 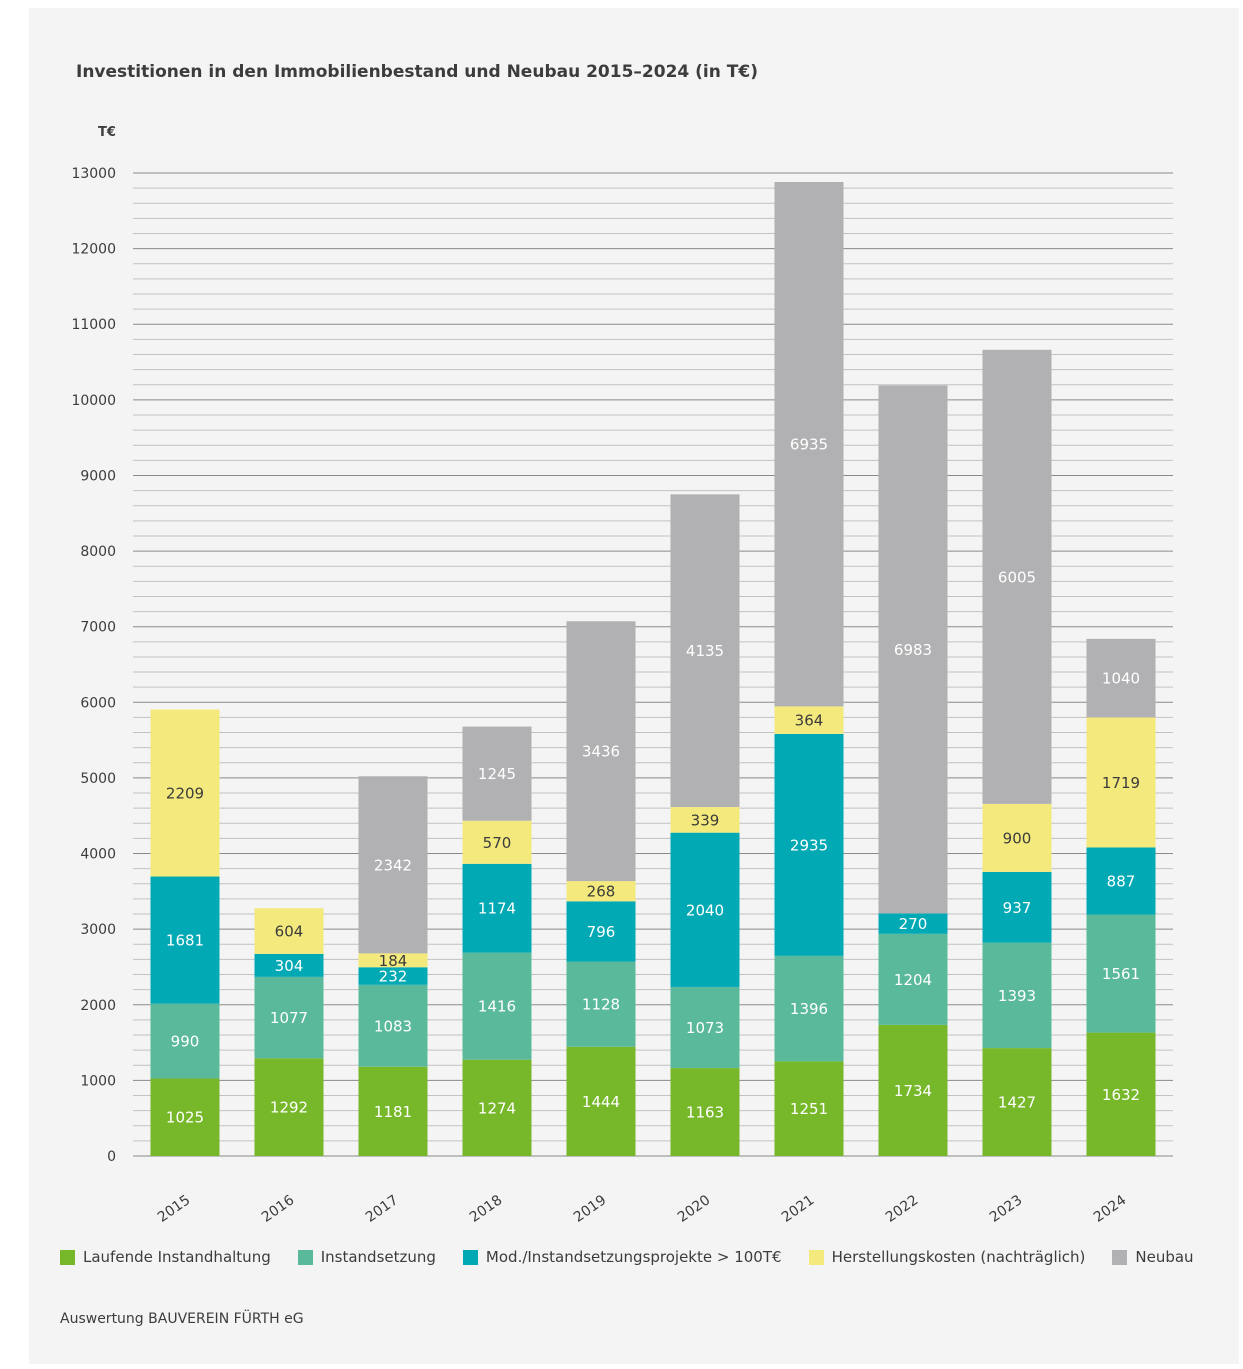 What do you see at coordinates (98, 779) in the screenshot?
I see `y-tick-label: 5000` at bounding box center [98, 779].